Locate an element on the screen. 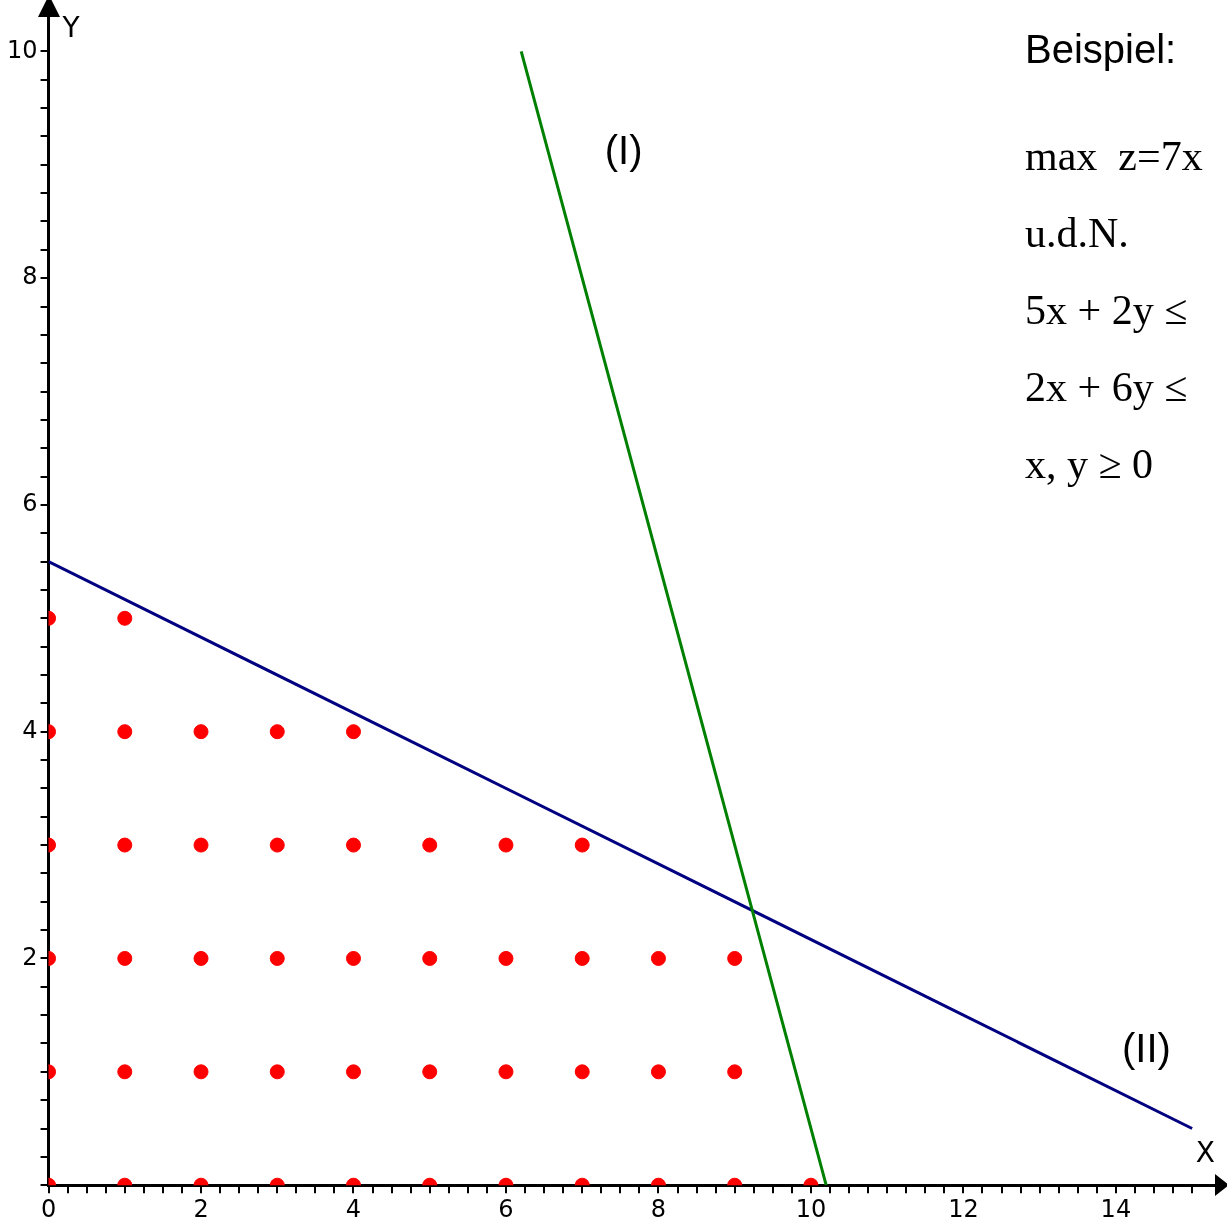 The height and width of the screenshot is (1228, 1227). annotation: max z=7x is located at coordinates (1114, 156).